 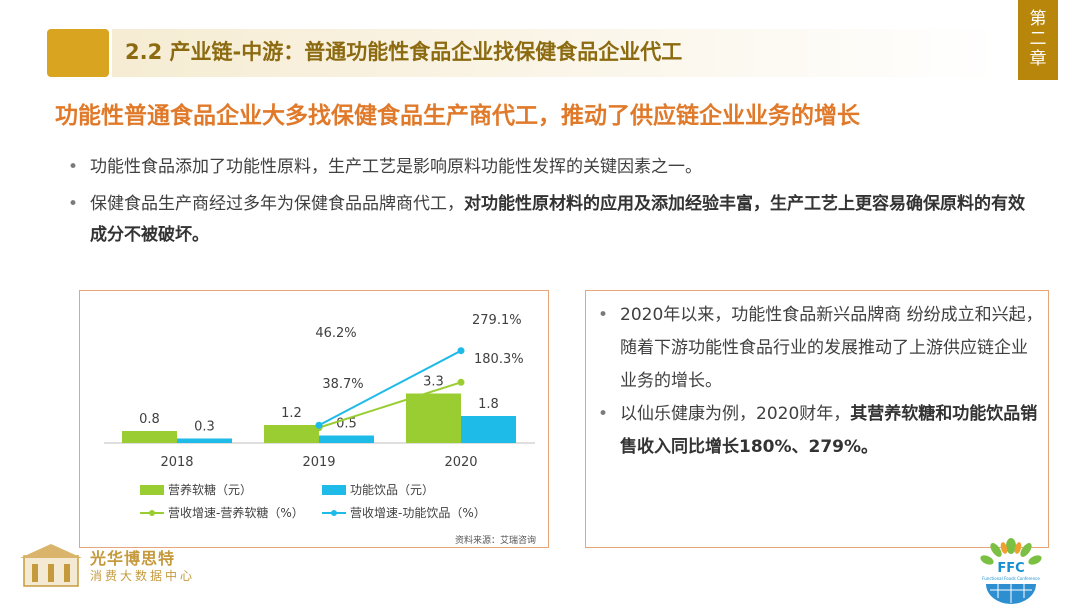 I want to click on brand-subtitle: 消费大数据中心, so click(x=143, y=576).